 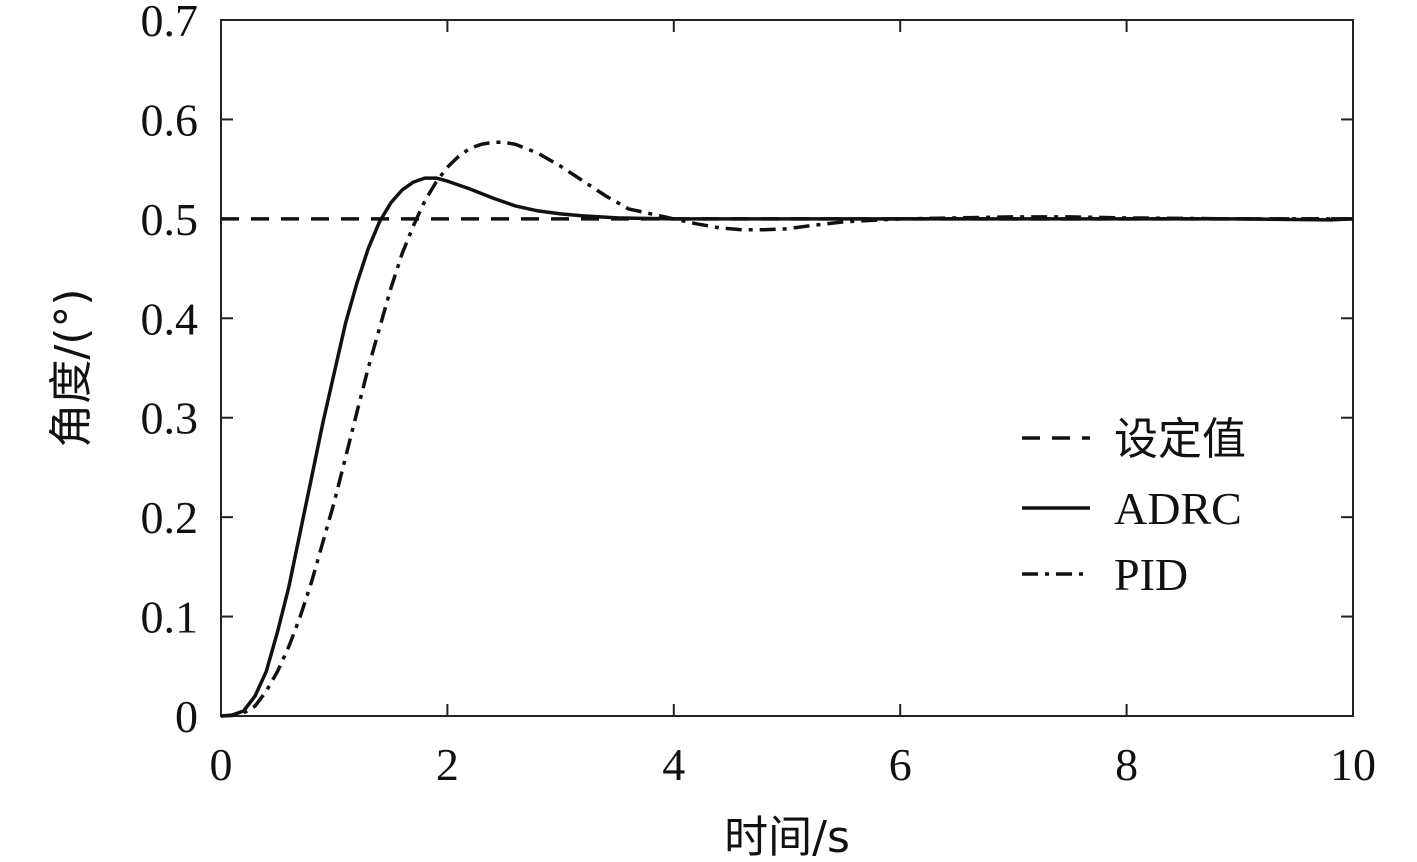 What do you see at coordinates (221, 764) in the screenshot?
I see `x-tick-label: 0` at bounding box center [221, 764].